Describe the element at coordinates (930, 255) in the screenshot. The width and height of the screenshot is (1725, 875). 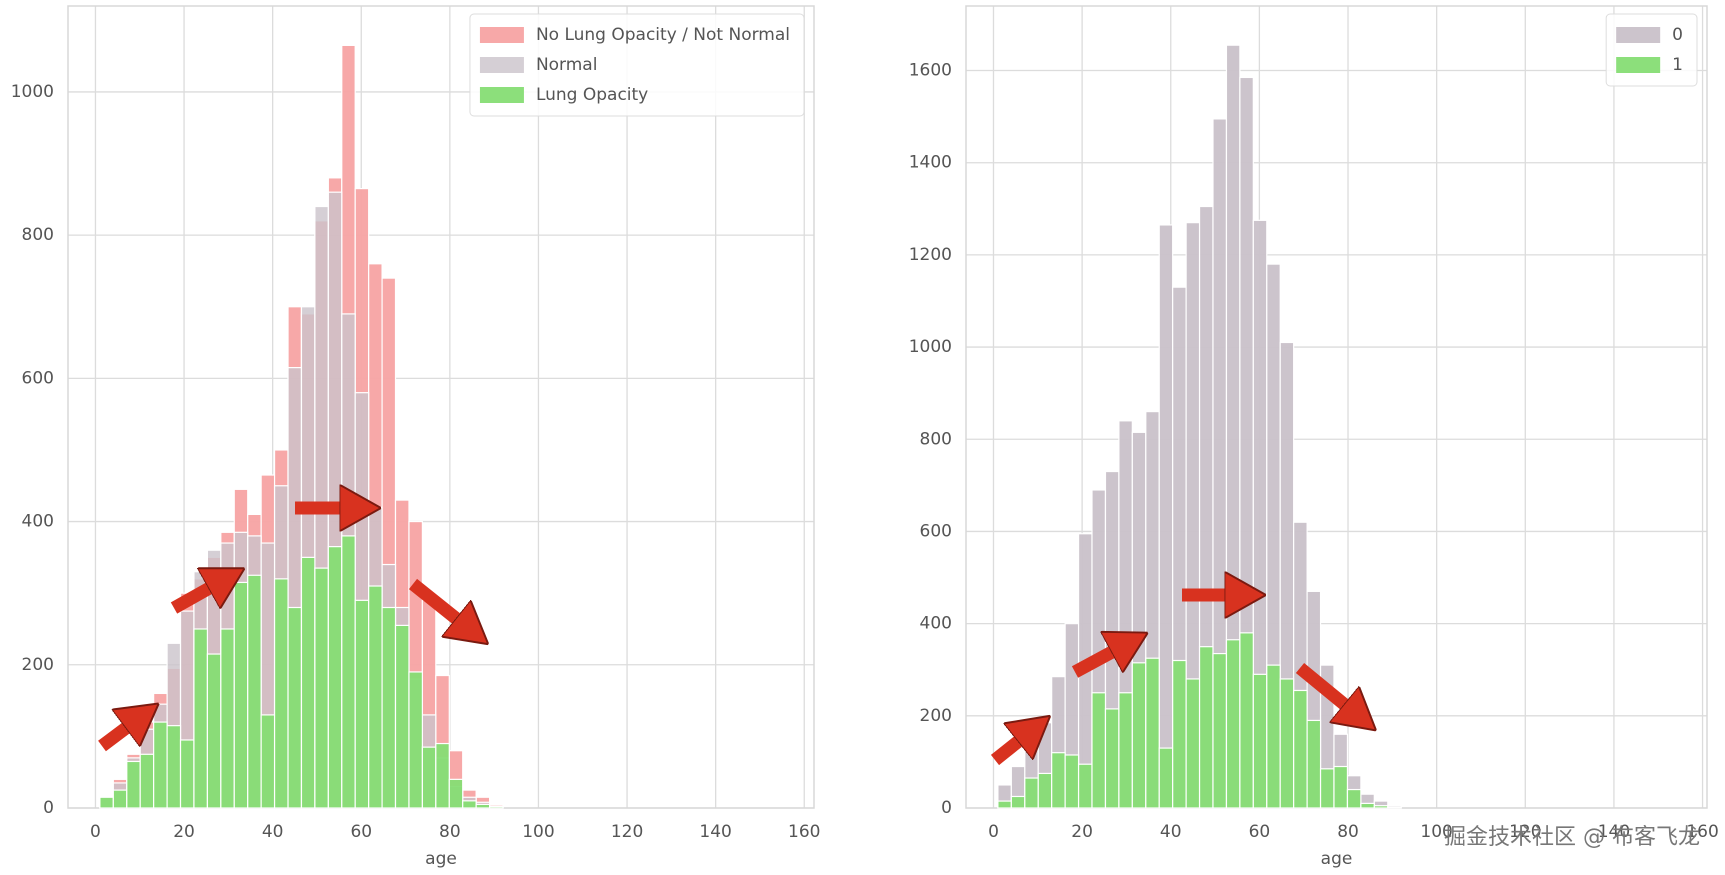
I see `y-tick-label: 1200` at that location.